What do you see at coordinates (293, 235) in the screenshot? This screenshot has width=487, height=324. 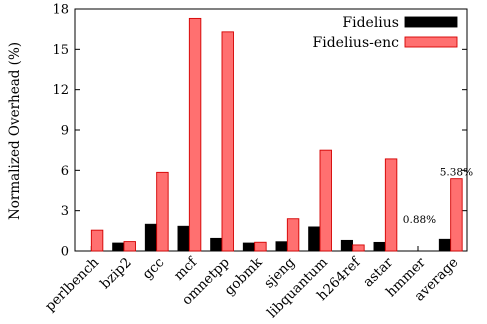 I see `bar-fidelius-enc-sjeng` at bounding box center [293, 235].